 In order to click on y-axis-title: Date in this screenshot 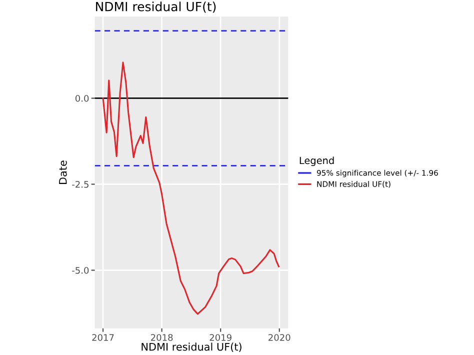, I will do `click(63, 172)`.